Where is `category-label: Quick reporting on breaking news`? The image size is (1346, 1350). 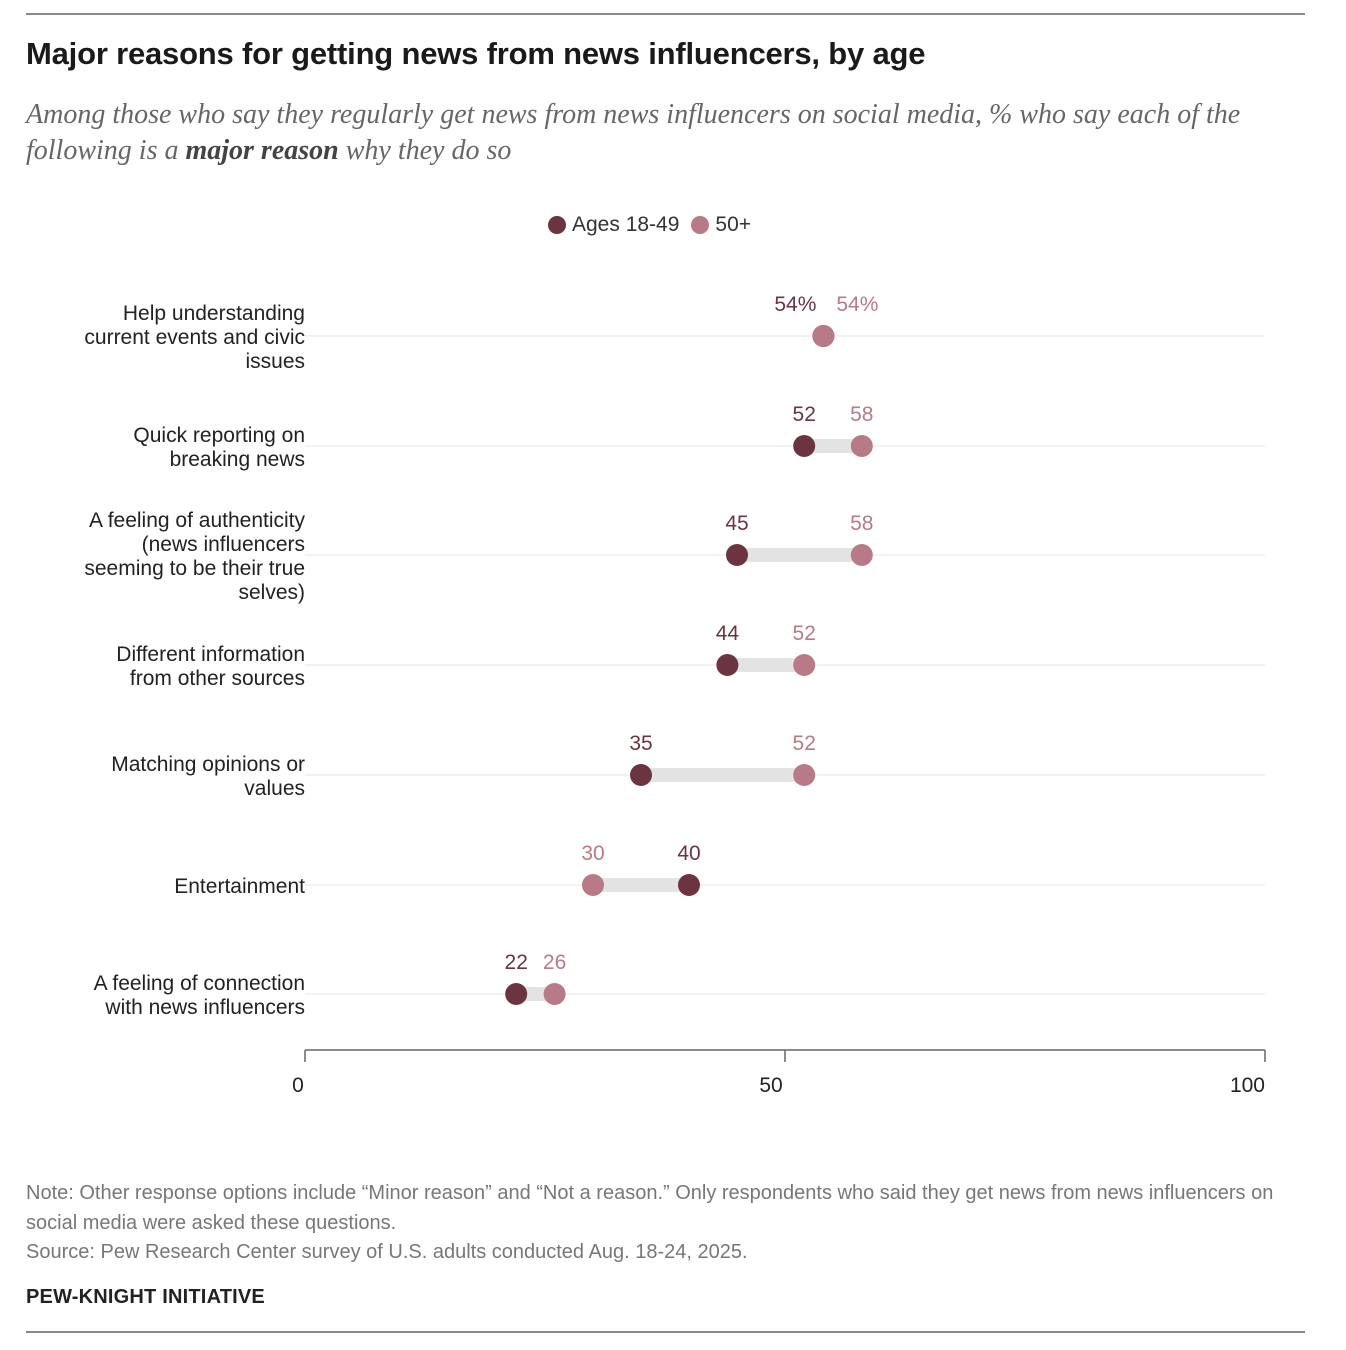
category-label: Quick reporting on breaking news is located at coordinates (219, 447).